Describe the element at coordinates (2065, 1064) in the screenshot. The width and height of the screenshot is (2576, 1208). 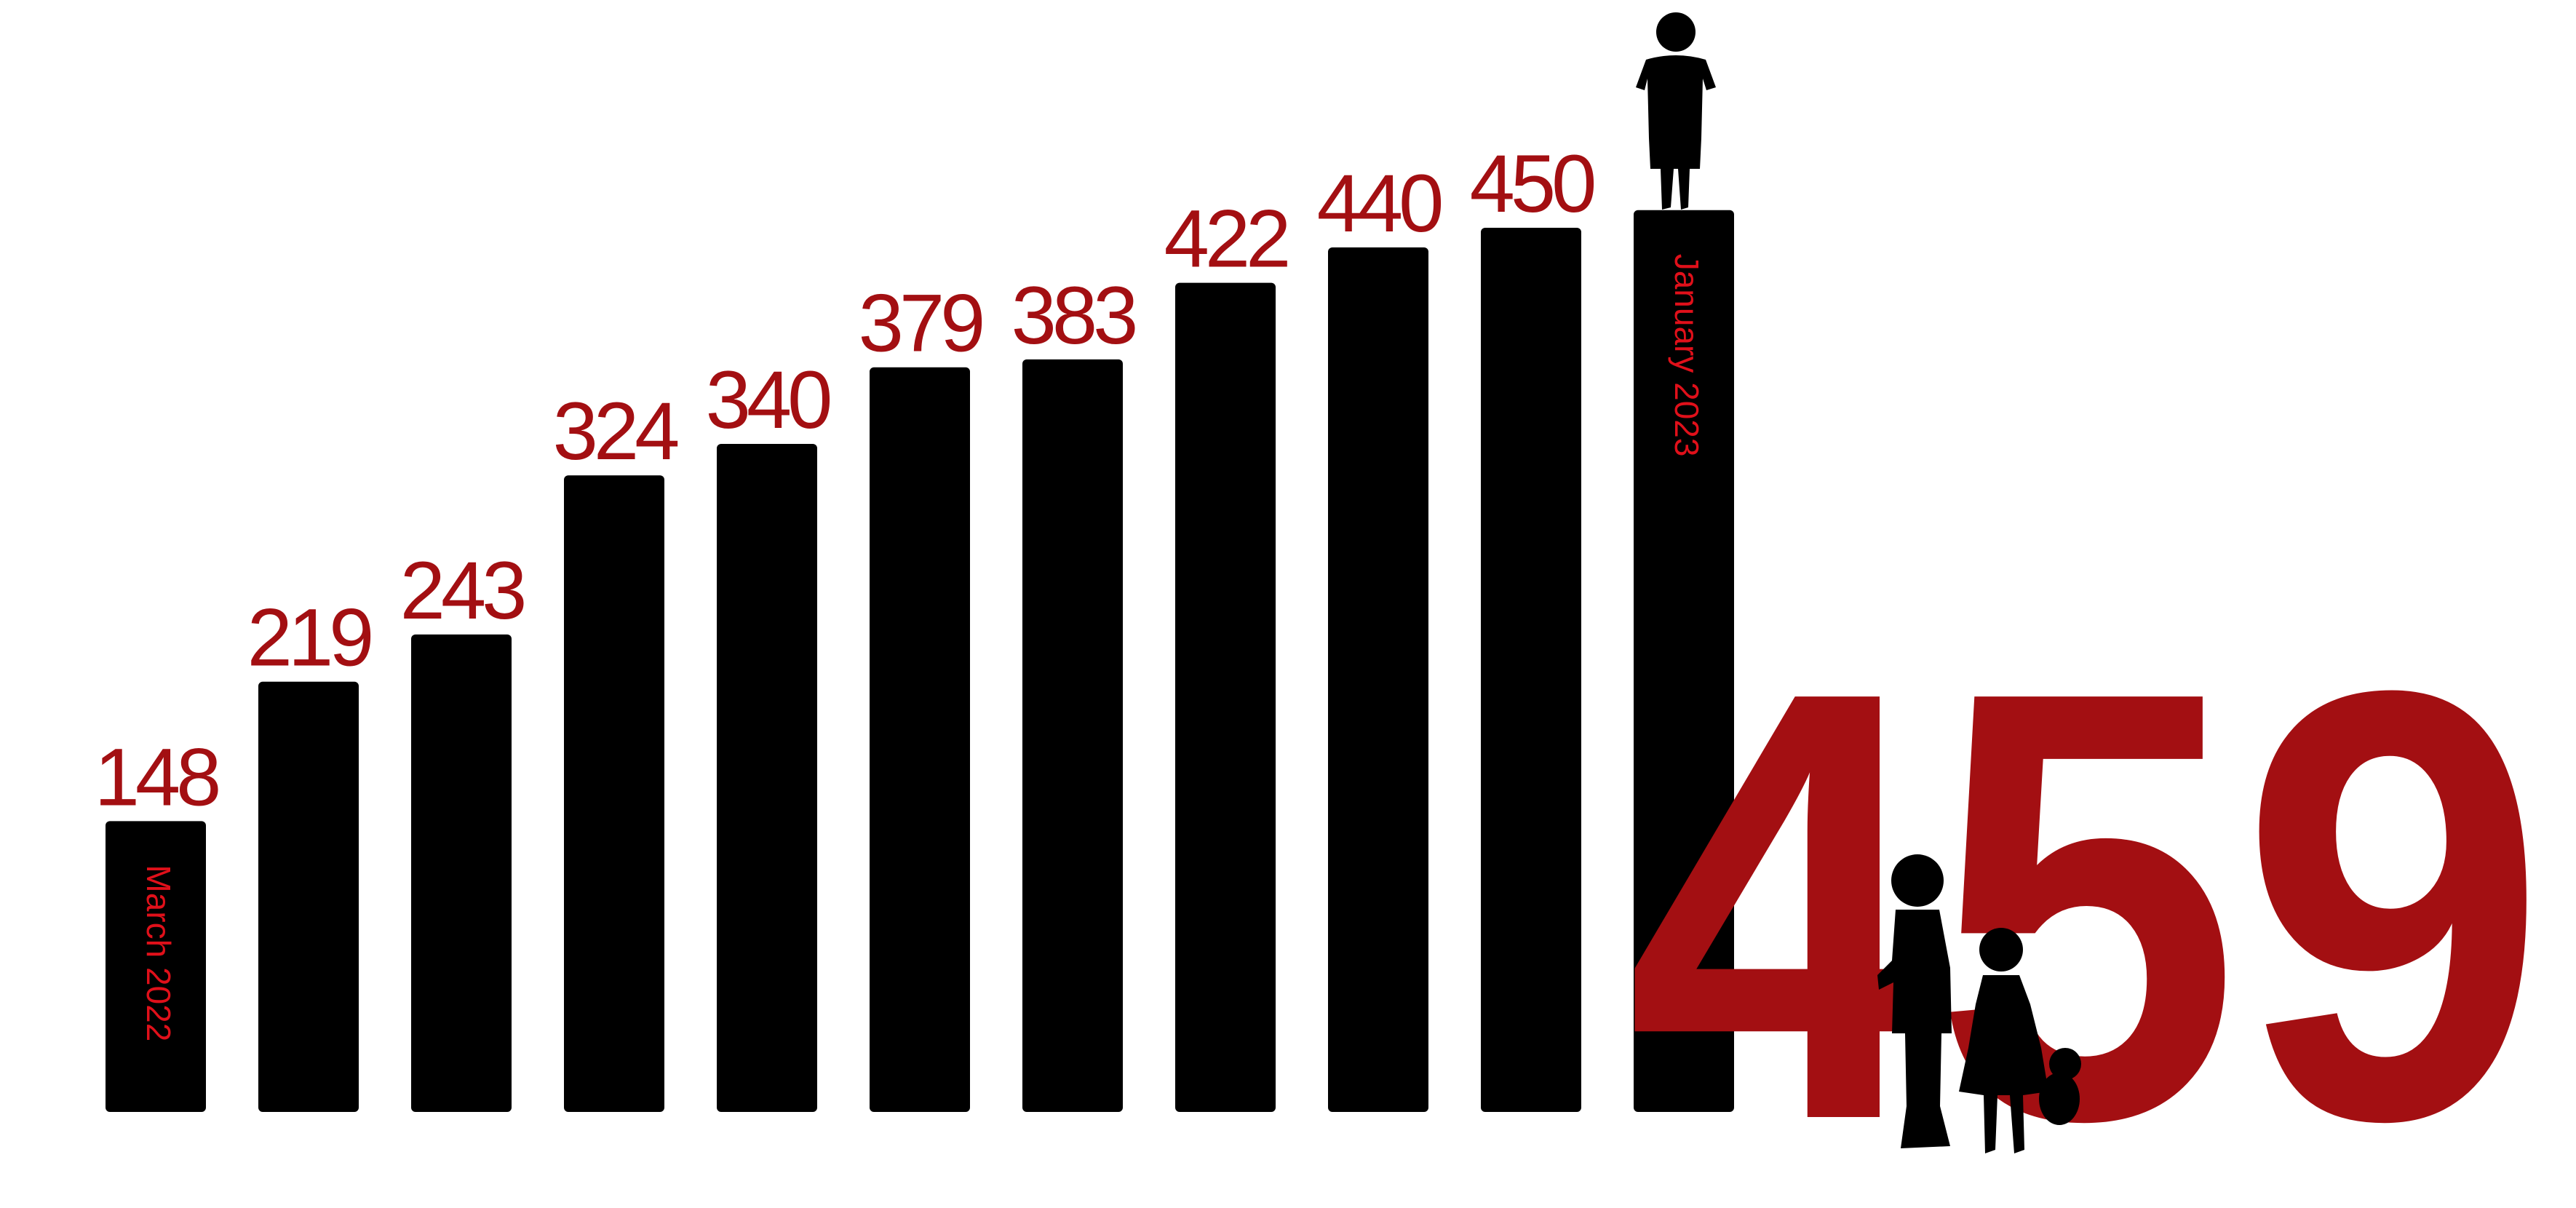
I see `teddy-head` at that location.